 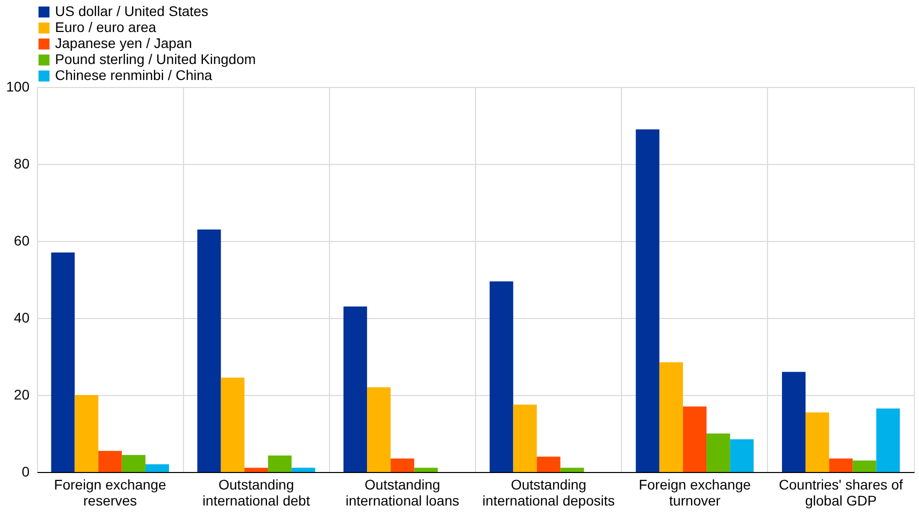 I want to click on x-tick-label: Outstanding international deposits, so click(x=548, y=492).